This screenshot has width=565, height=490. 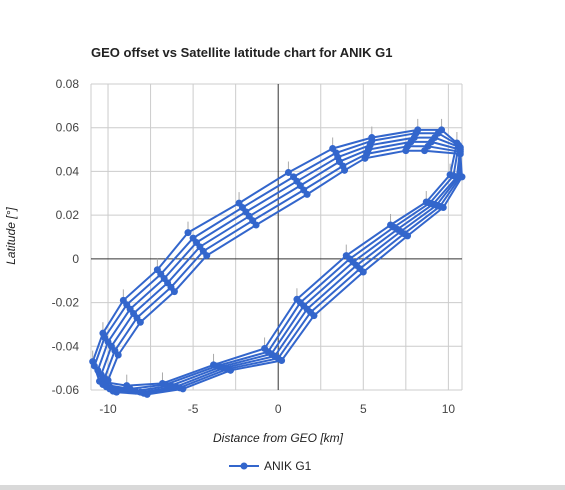 What do you see at coordinates (66, 346) in the screenshot?
I see `y-tick-label: -0.04` at bounding box center [66, 346].